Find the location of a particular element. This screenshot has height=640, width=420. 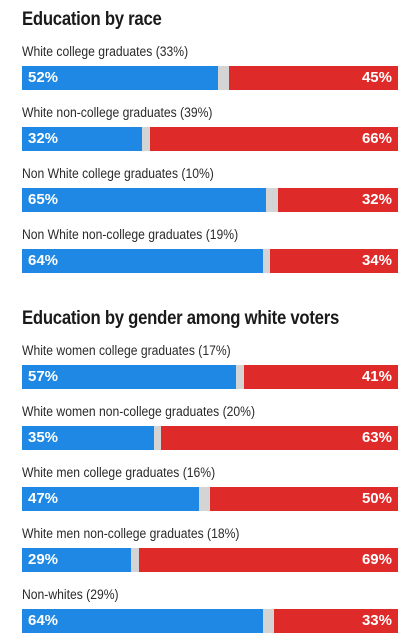

bar-segment-right: 32% is located at coordinates (337, 200).